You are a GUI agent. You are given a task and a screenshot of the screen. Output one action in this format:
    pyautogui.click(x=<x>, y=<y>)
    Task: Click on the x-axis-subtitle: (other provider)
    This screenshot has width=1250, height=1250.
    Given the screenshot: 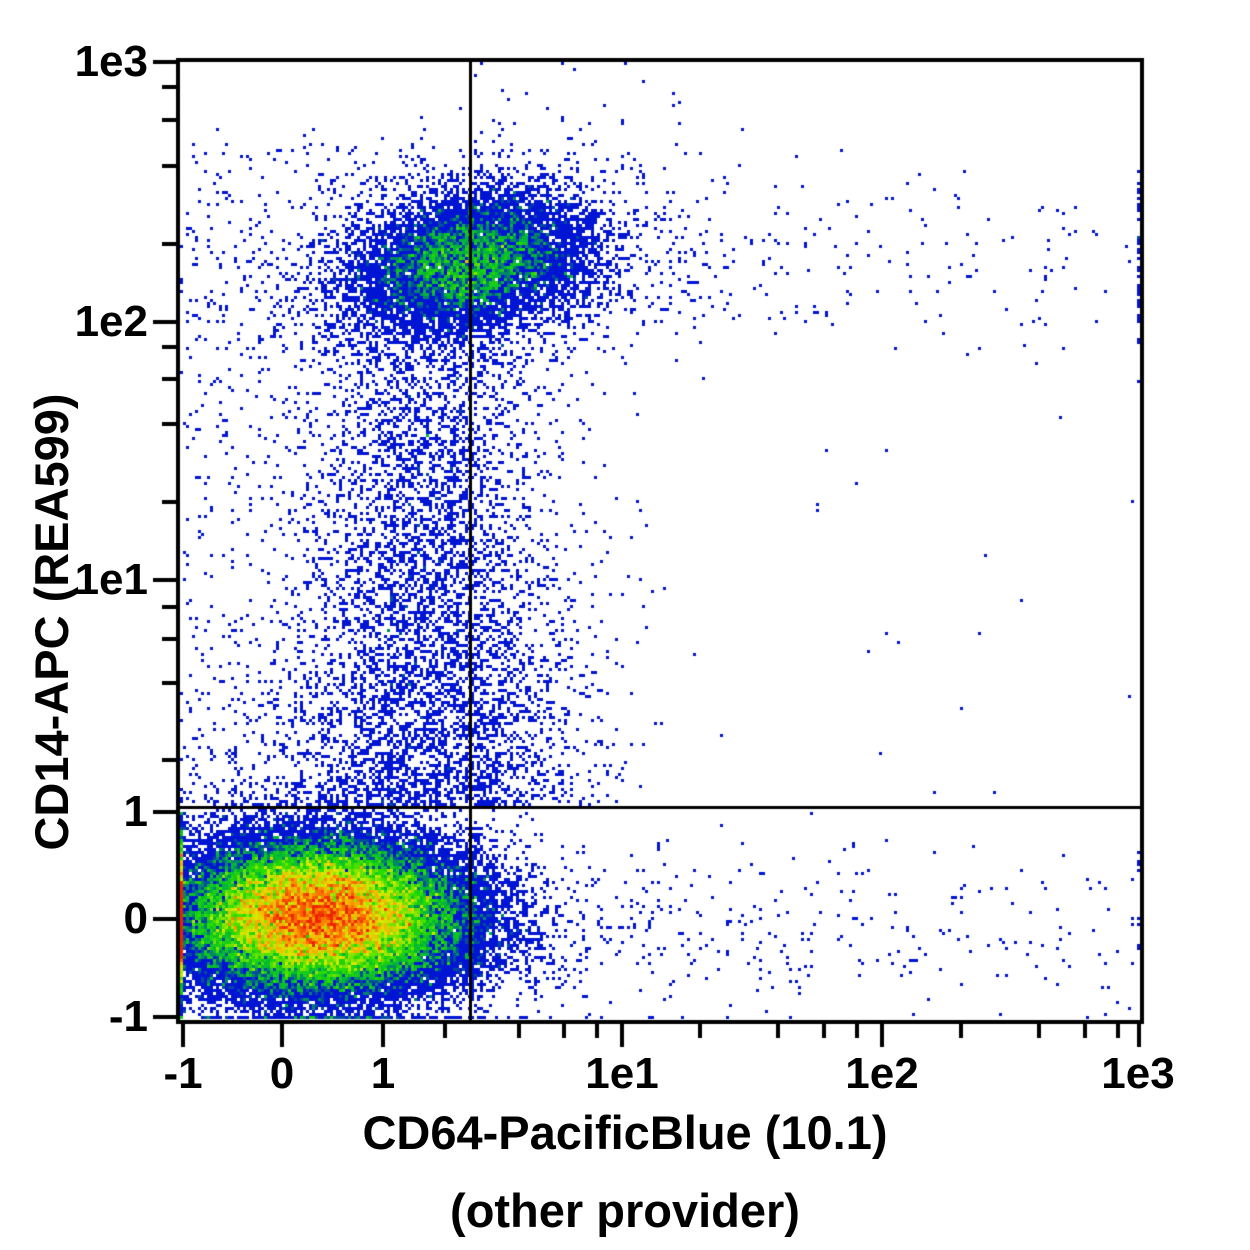 What is the action you would take?
    pyautogui.click(x=625, y=1210)
    